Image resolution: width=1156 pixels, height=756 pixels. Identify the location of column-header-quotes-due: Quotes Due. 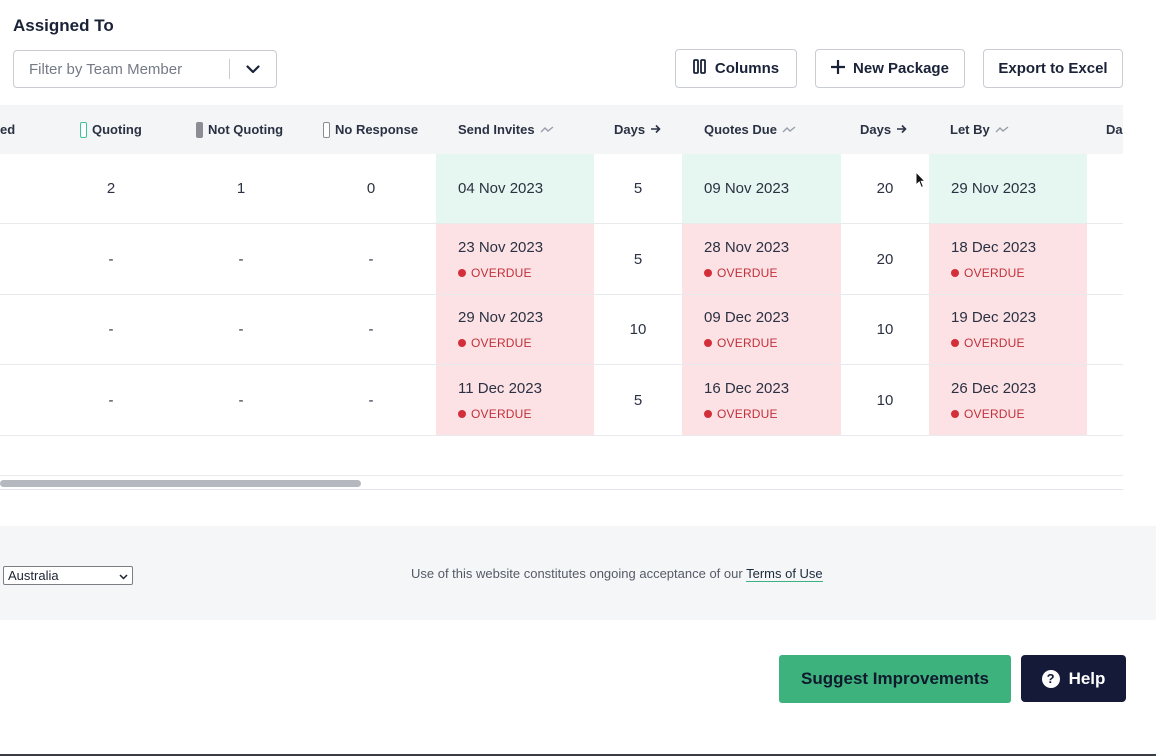
(750, 129).